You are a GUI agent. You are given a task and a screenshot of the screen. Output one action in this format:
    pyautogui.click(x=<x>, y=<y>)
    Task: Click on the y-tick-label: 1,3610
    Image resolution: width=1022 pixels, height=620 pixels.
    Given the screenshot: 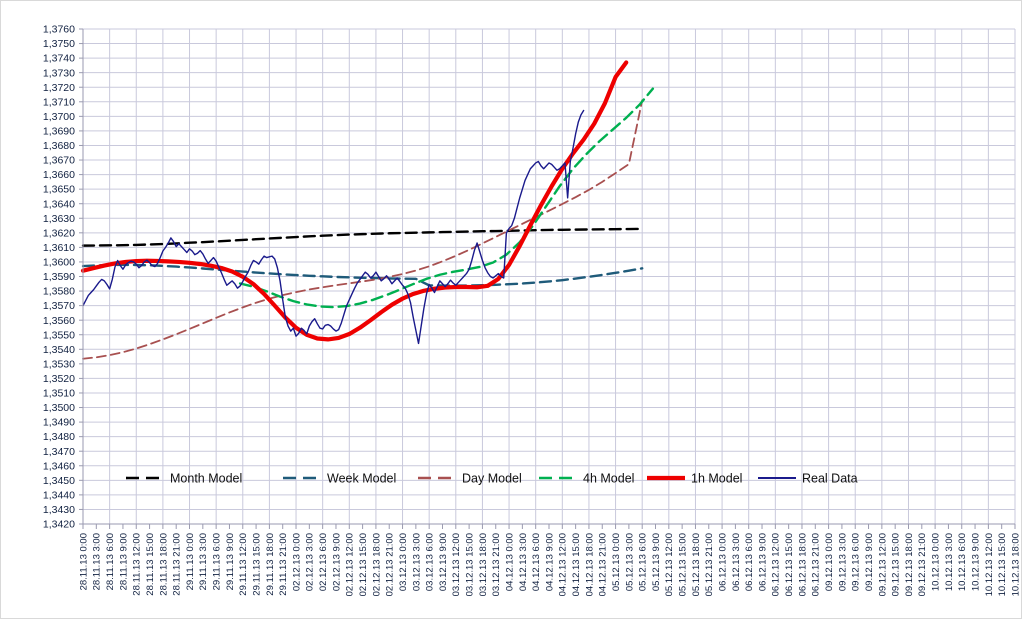 What is the action you would take?
    pyautogui.click(x=59, y=248)
    